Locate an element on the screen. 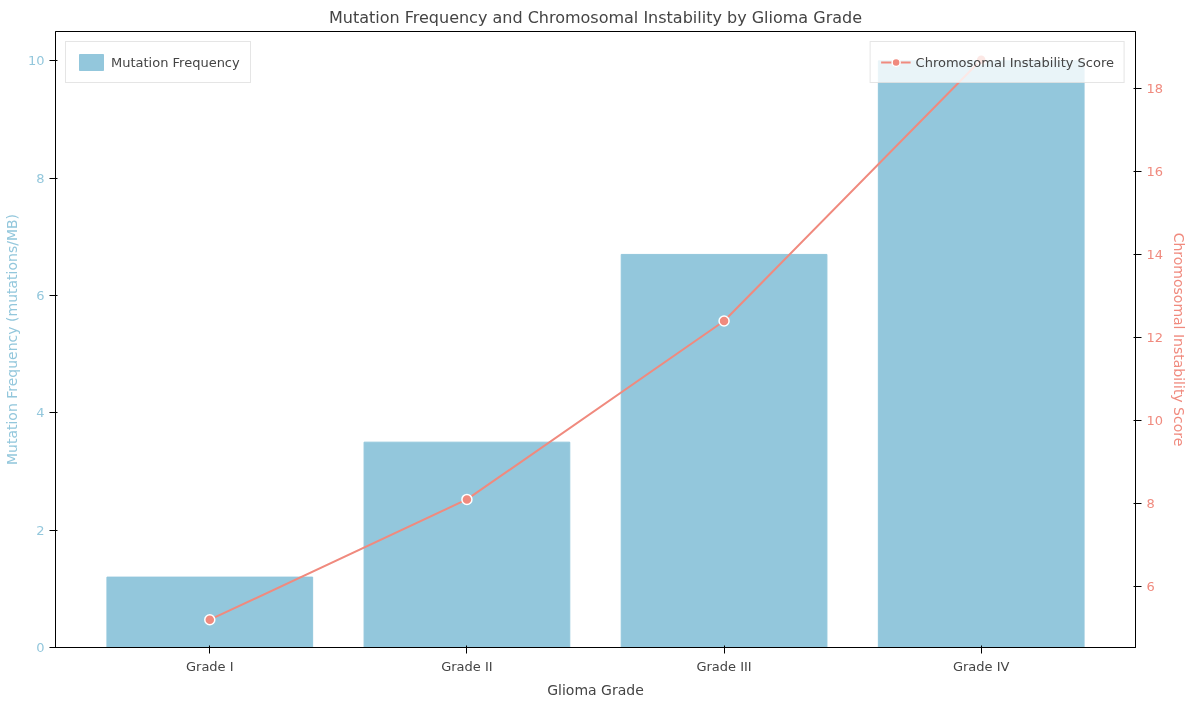 The height and width of the screenshot is (708, 1199). y2-tick-label: 6 is located at coordinates (1150, 587).